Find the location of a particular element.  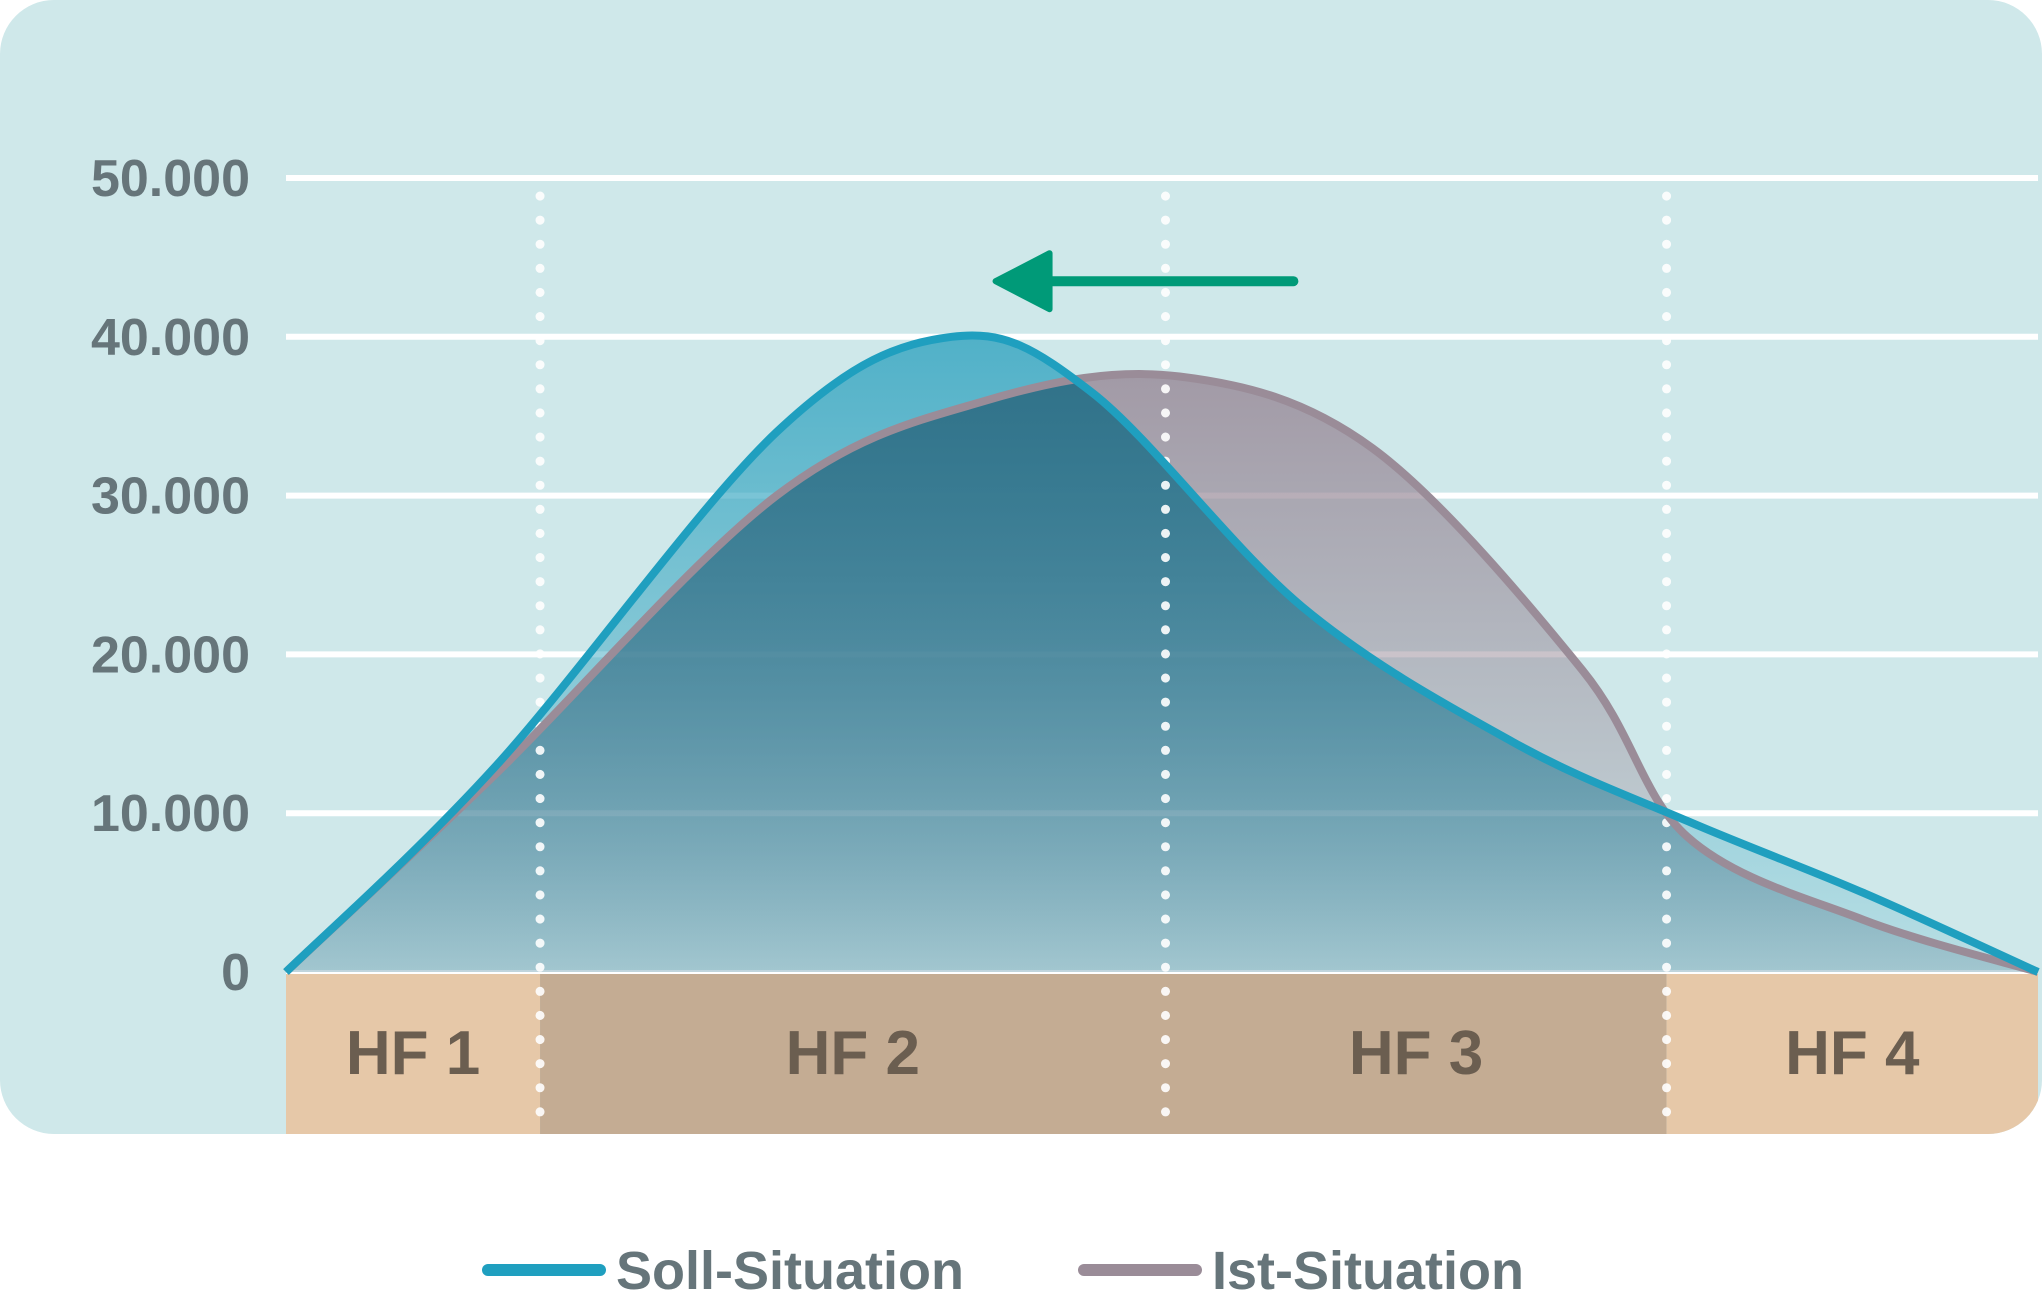

legend-label-2: Ist-Situation is located at coordinates (1368, 1271).